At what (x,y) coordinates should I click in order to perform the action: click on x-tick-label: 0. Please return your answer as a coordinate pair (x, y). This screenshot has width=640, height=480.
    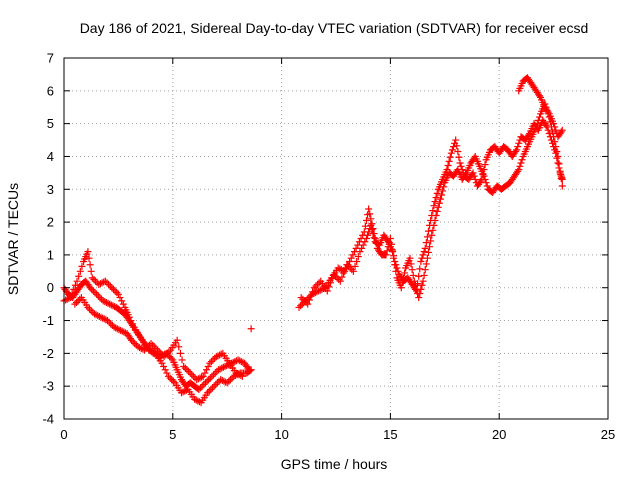
    Looking at the image, I should click on (63, 434).